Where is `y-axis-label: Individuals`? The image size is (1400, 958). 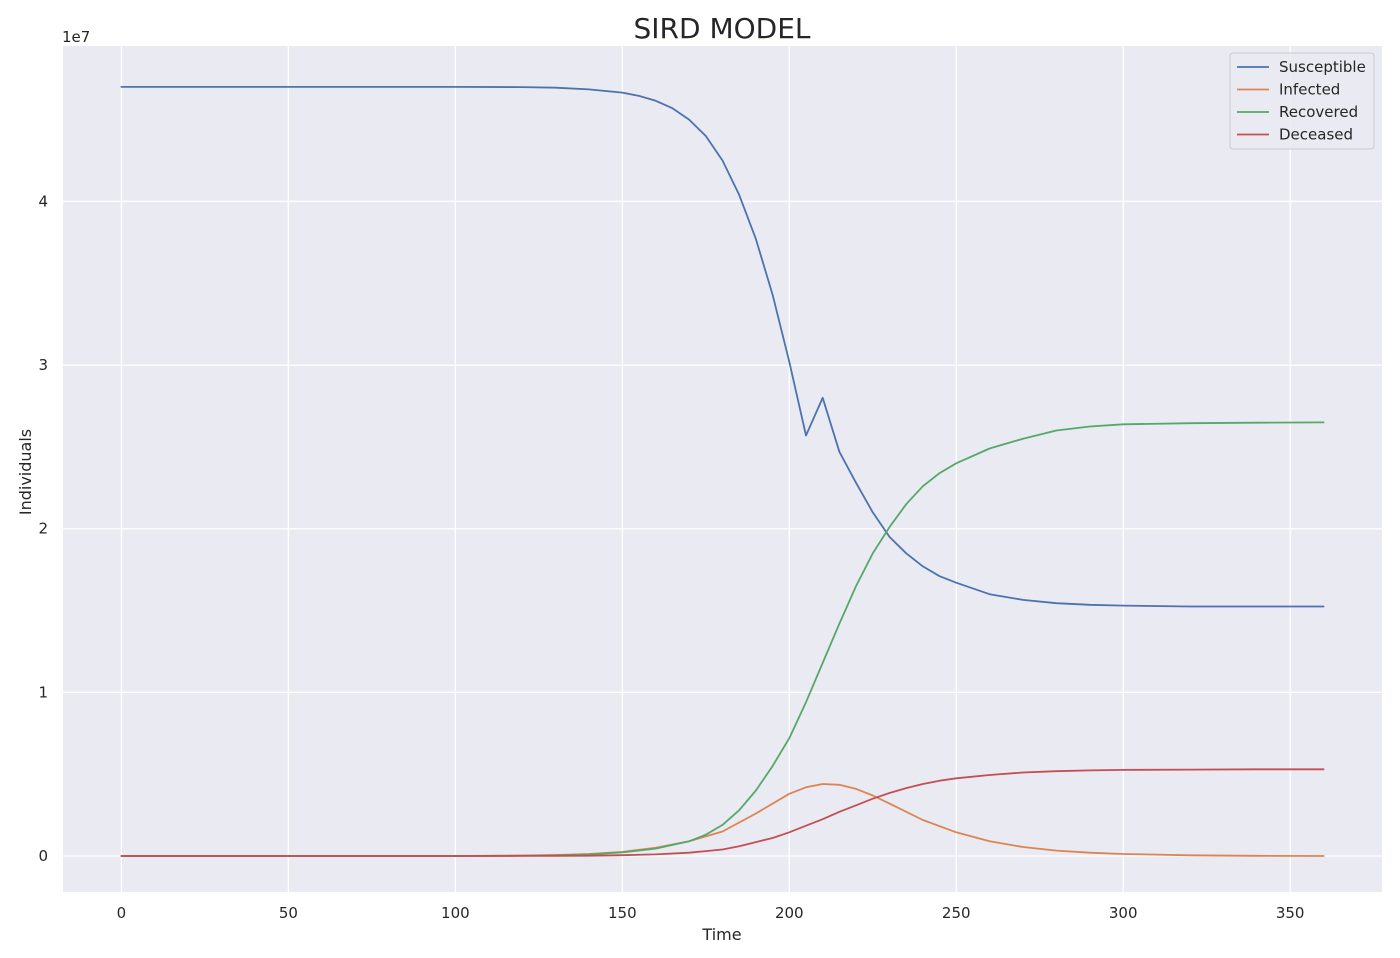 y-axis-label: Individuals is located at coordinates (25, 472).